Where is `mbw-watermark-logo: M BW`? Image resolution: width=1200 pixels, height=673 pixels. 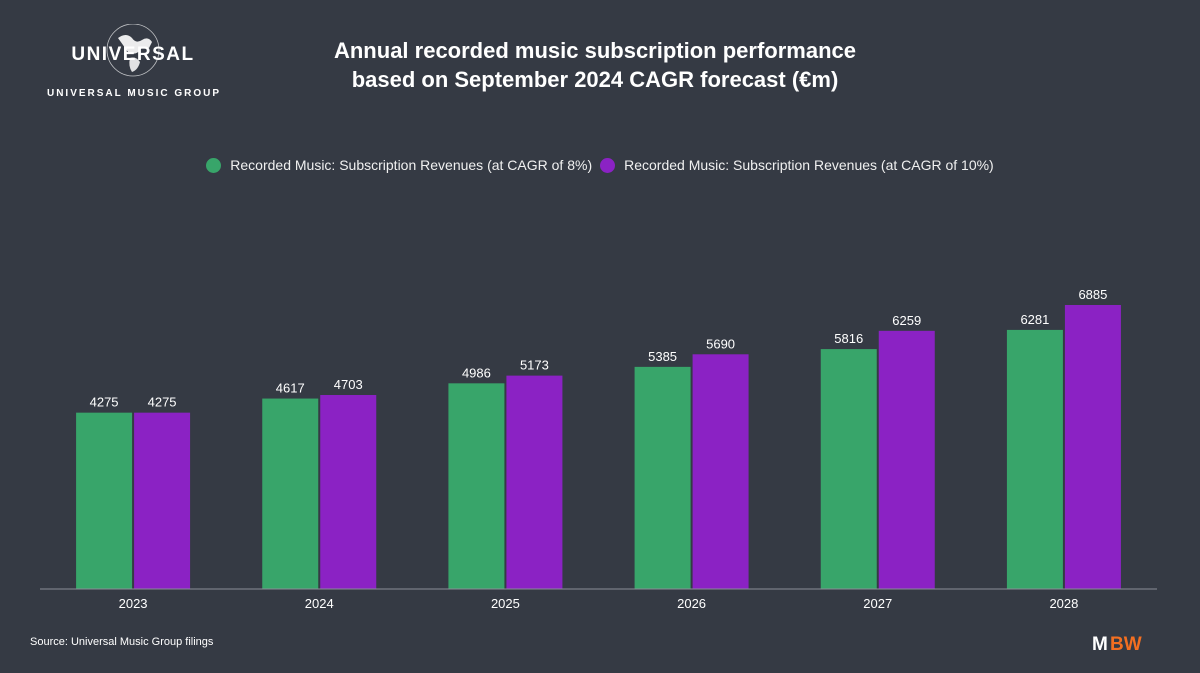 mbw-watermark-logo: M BW is located at coordinates (1117, 644).